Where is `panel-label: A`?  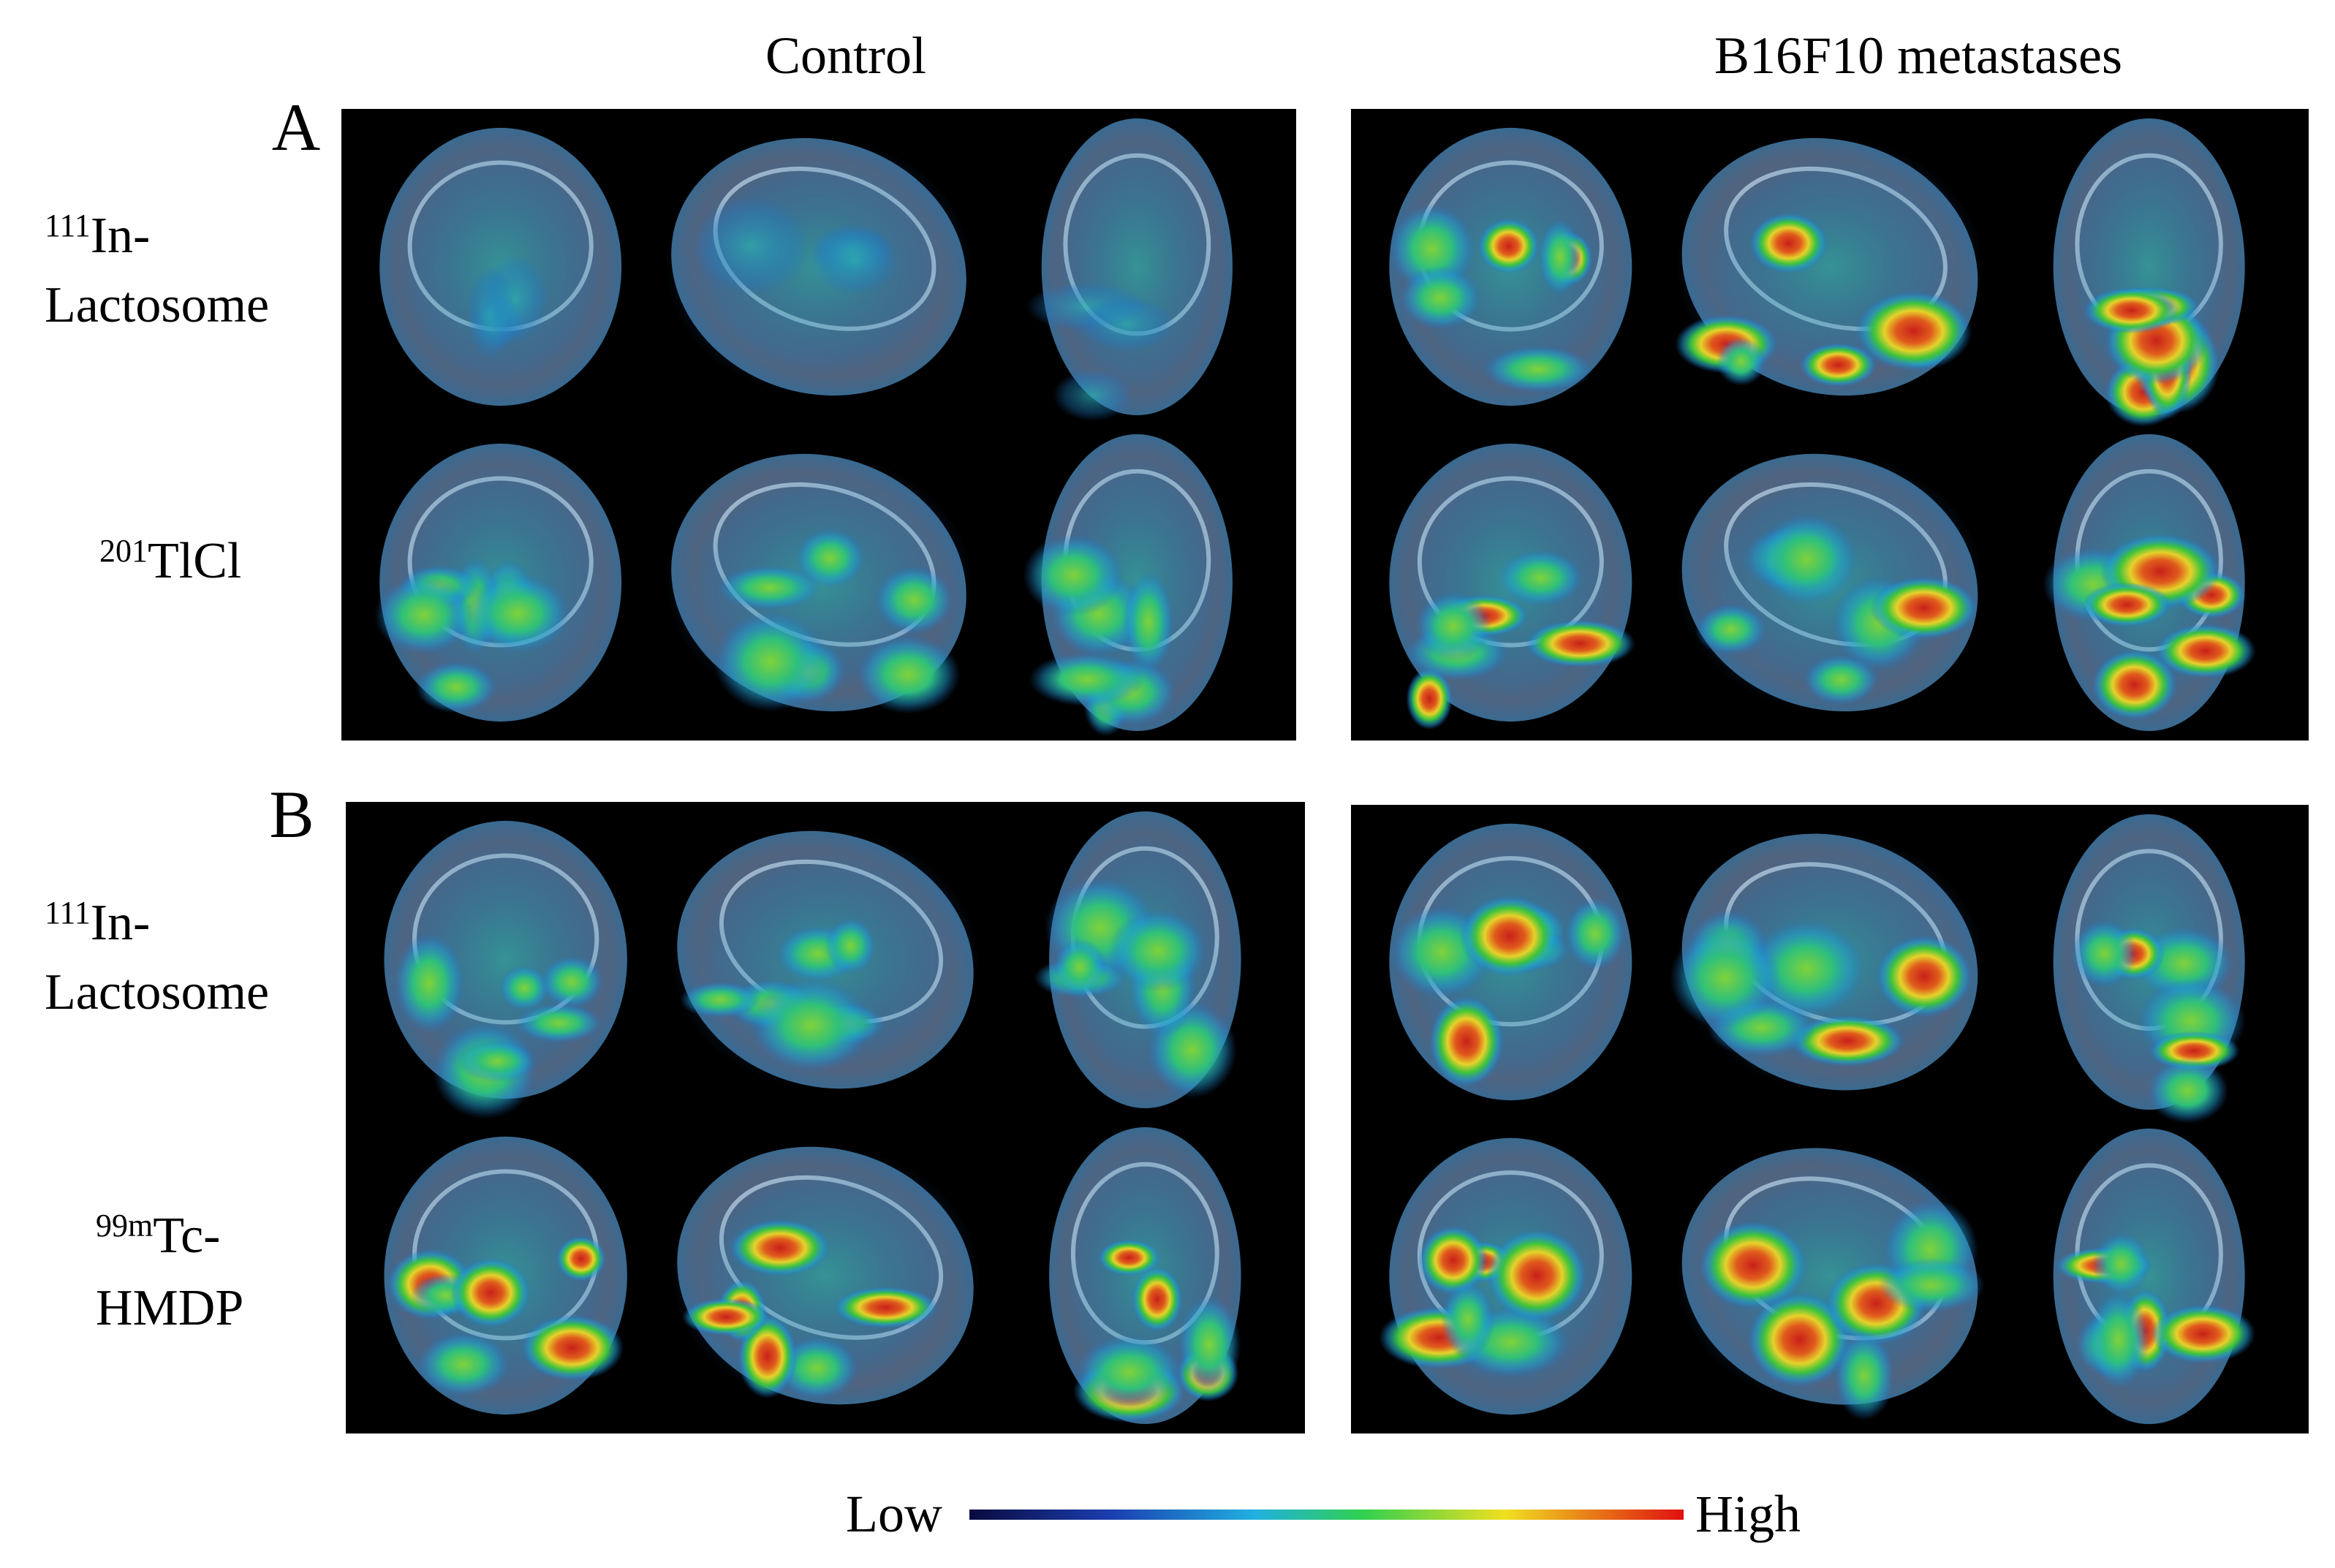
panel-label: A is located at coordinates (296, 127).